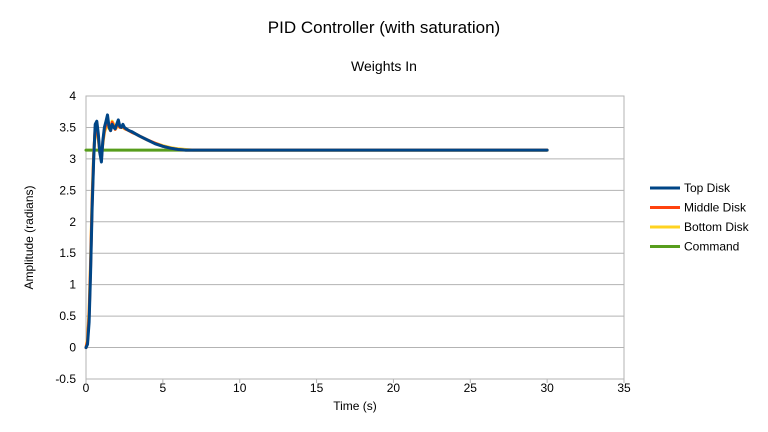  Describe the element at coordinates (72, 222) in the screenshot. I see `y-tick-label: 2` at that location.